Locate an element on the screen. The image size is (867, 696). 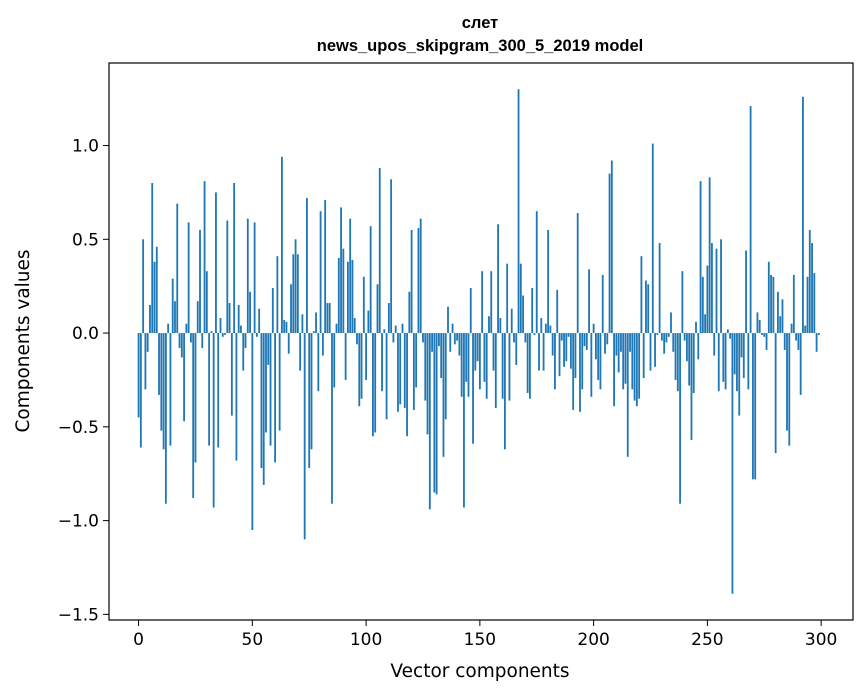
chart-subtitle: news_upos_skipgram_300_5_2019 model is located at coordinates (480, 46).